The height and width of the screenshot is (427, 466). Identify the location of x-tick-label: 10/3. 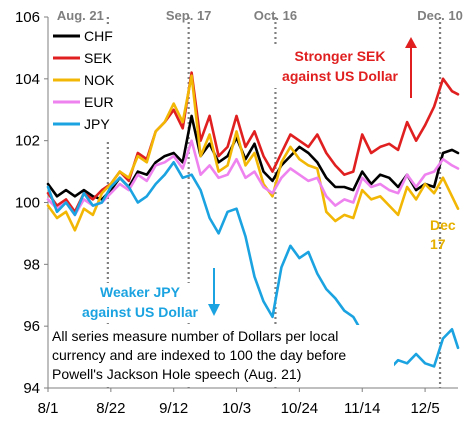
(236, 408).